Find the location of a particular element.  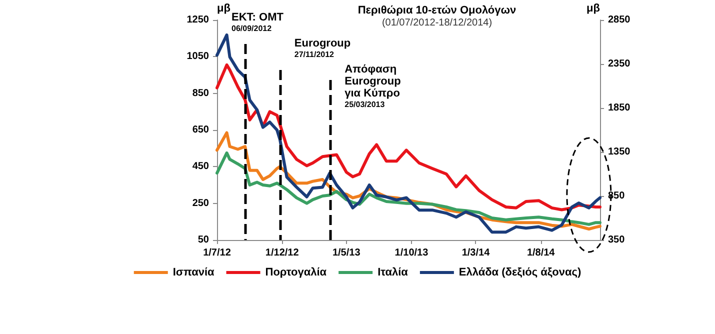

y-tick-label: 1050 is located at coordinates (198, 56).